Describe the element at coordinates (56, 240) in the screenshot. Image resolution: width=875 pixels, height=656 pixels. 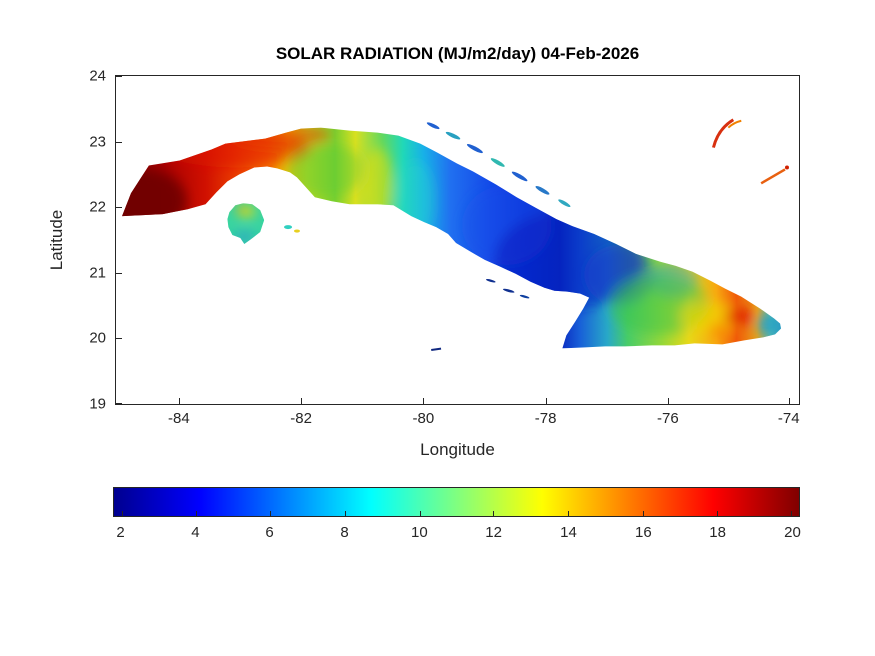
I see `y-axis-label: Latitude` at that location.